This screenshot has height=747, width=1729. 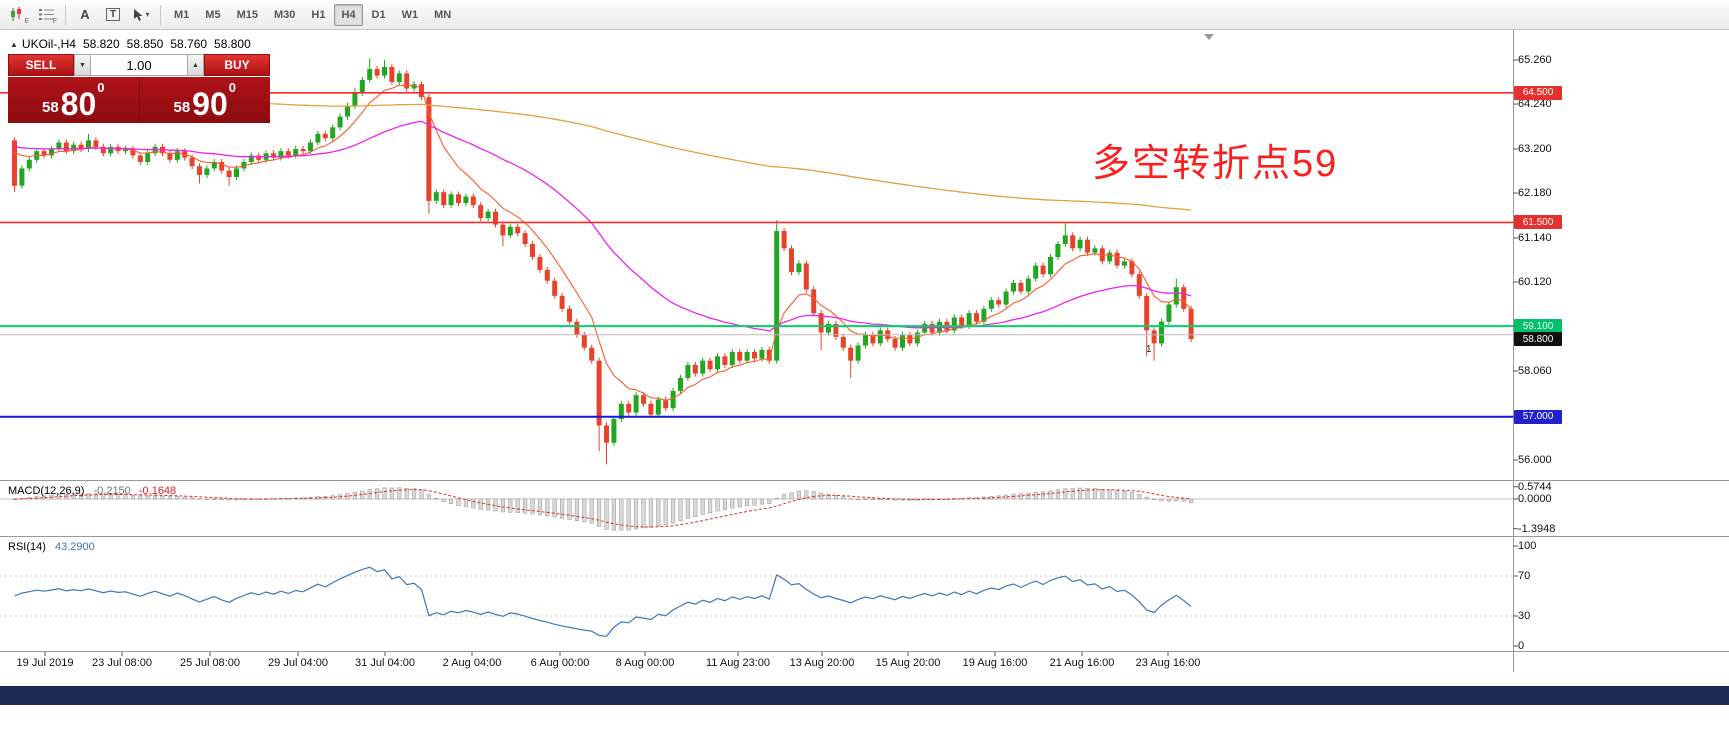 What do you see at coordinates (189, 44) in the screenshot?
I see `ohlc-low: 58.760` at bounding box center [189, 44].